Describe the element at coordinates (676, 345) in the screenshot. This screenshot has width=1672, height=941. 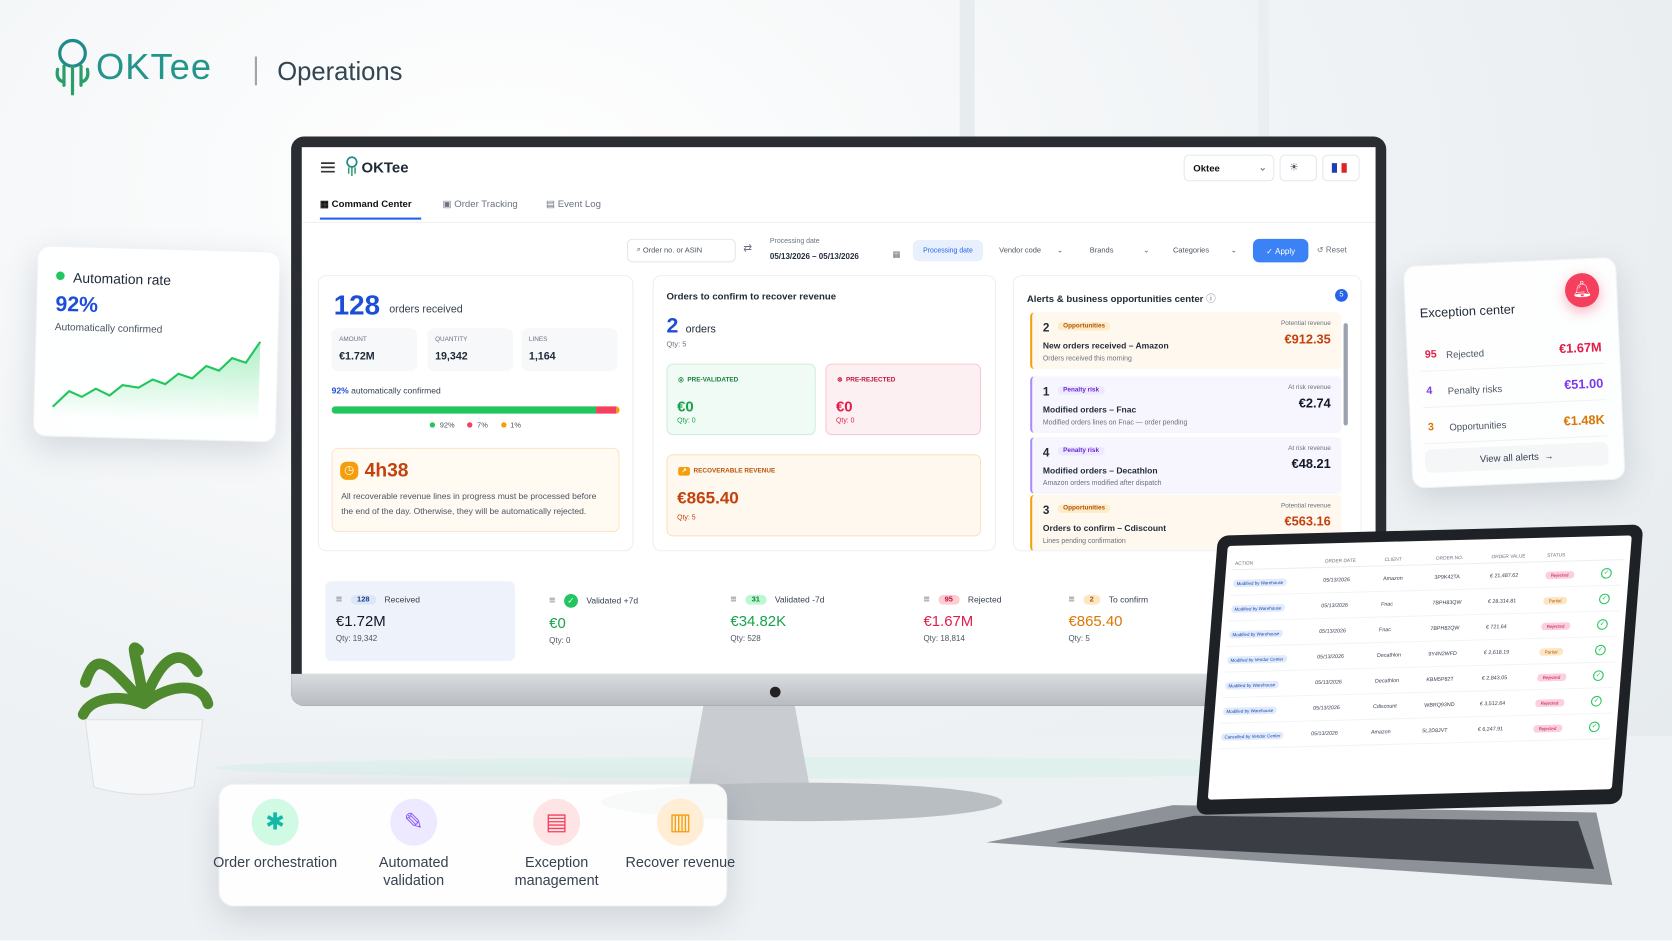
I see `confirm-qty: Qty: 5` at that location.